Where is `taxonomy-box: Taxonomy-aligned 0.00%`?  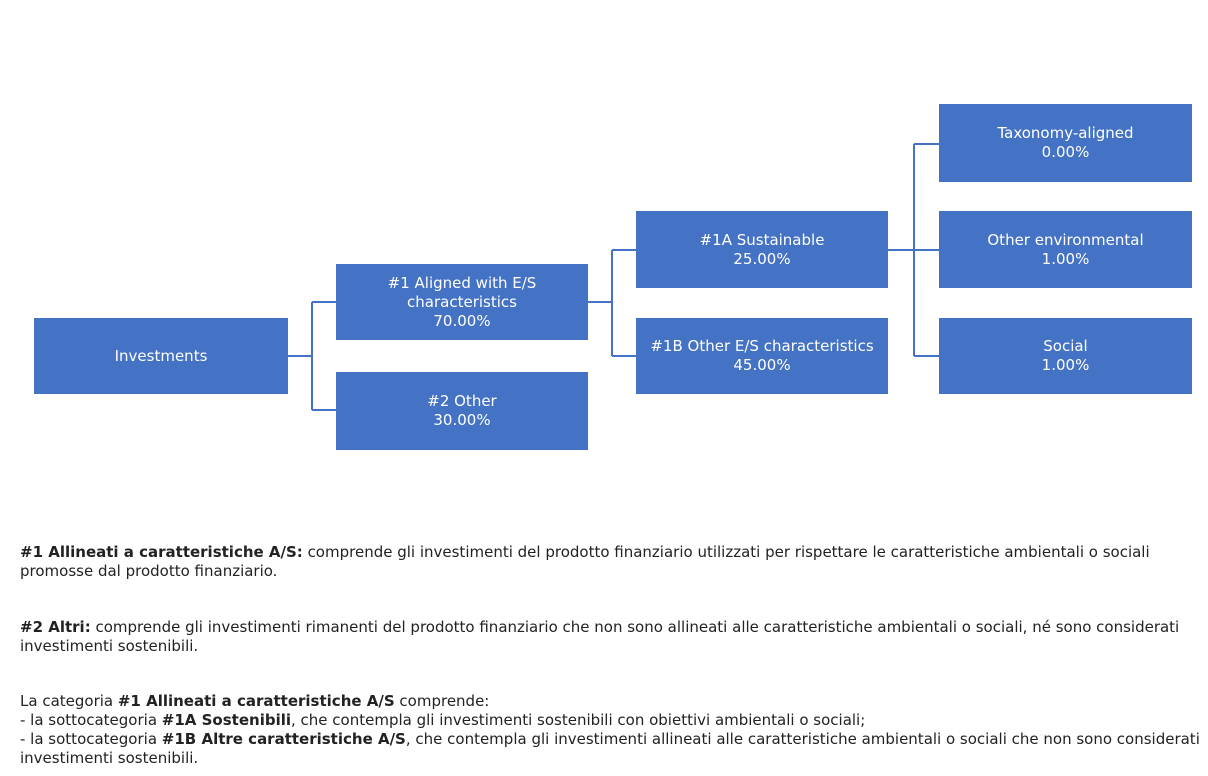 taxonomy-box: Taxonomy-aligned 0.00% is located at coordinates (1065, 143).